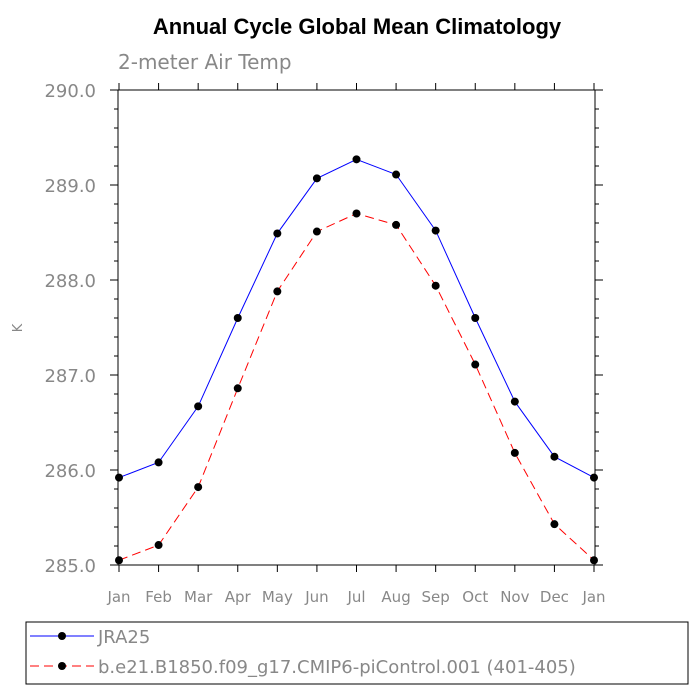 This screenshot has height=700, width=700. I want to click on legend-box, so click(357, 653).